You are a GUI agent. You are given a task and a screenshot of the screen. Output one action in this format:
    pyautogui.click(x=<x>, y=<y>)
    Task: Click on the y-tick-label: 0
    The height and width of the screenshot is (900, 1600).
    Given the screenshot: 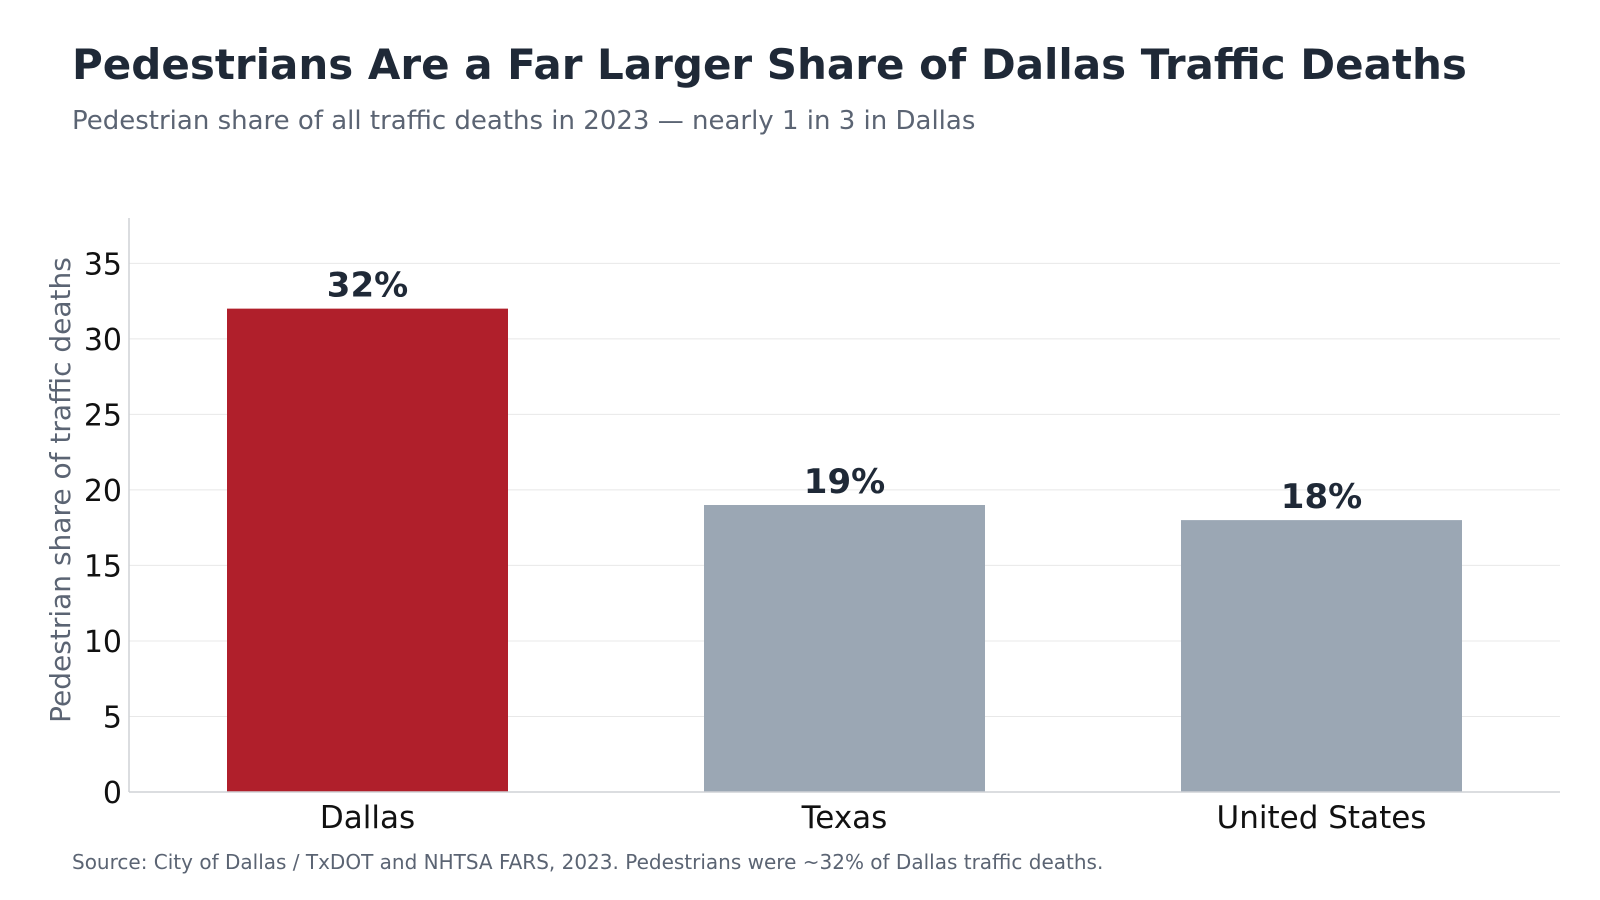 What is the action you would take?
    pyautogui.click(x=112, y=793)
    